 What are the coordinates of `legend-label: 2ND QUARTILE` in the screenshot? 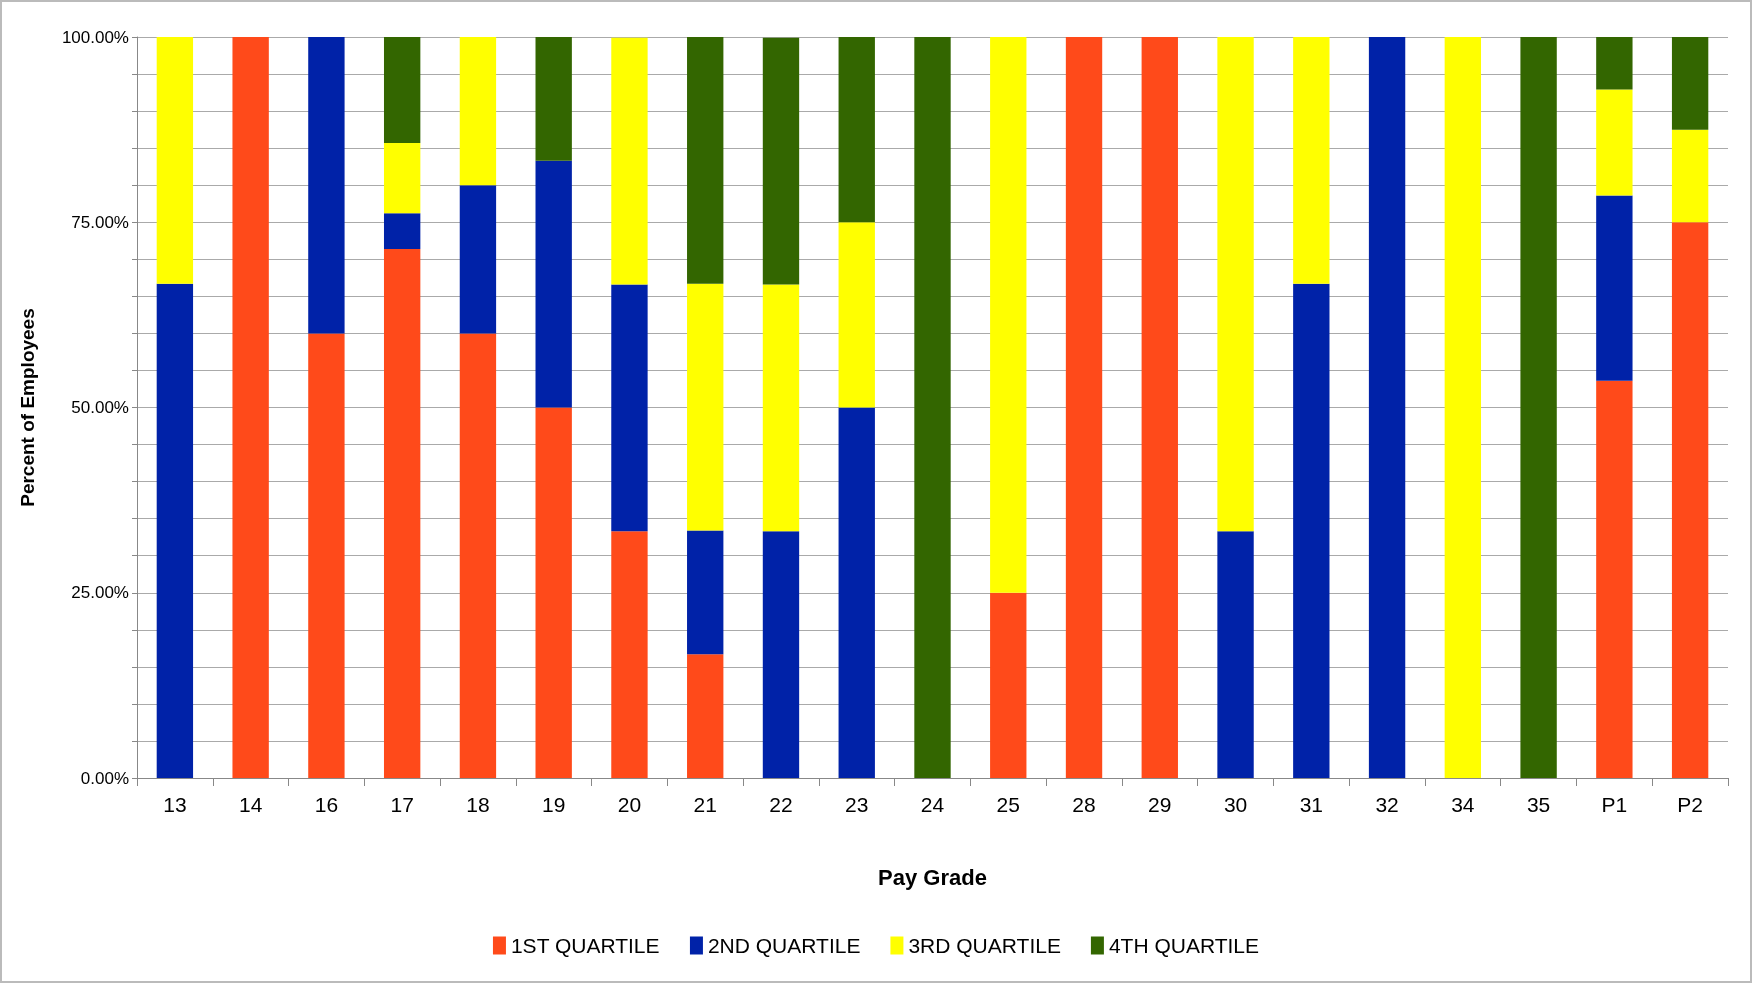 It's located at (784, 945).